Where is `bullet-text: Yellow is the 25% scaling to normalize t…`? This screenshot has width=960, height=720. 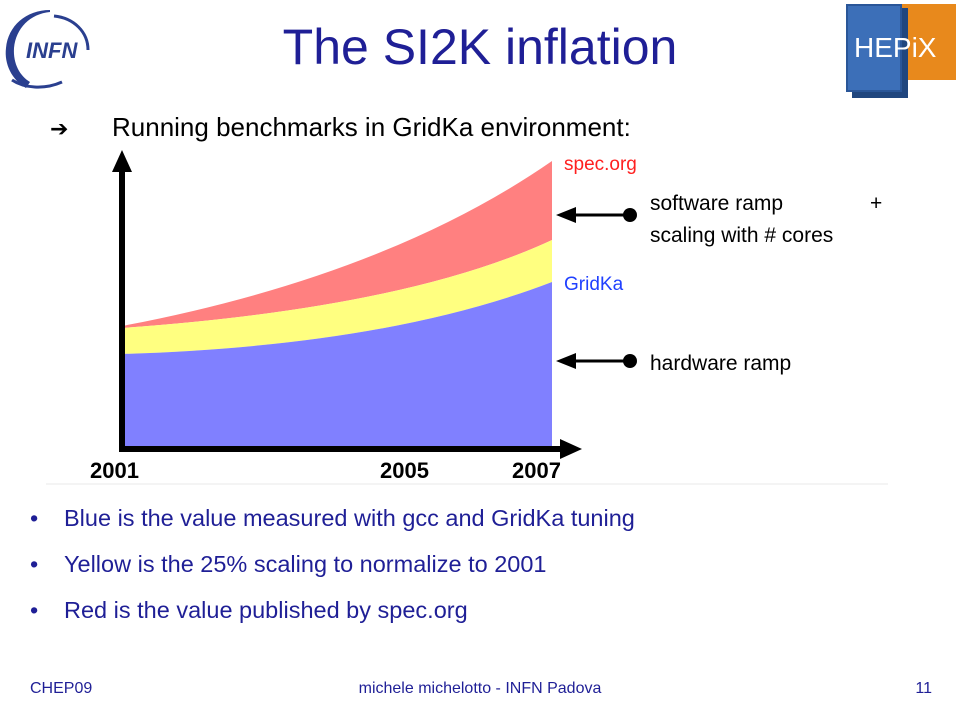
bullet-text: Yellow is the 25% scaling to normalize t… is located at coordinates (305, 564).